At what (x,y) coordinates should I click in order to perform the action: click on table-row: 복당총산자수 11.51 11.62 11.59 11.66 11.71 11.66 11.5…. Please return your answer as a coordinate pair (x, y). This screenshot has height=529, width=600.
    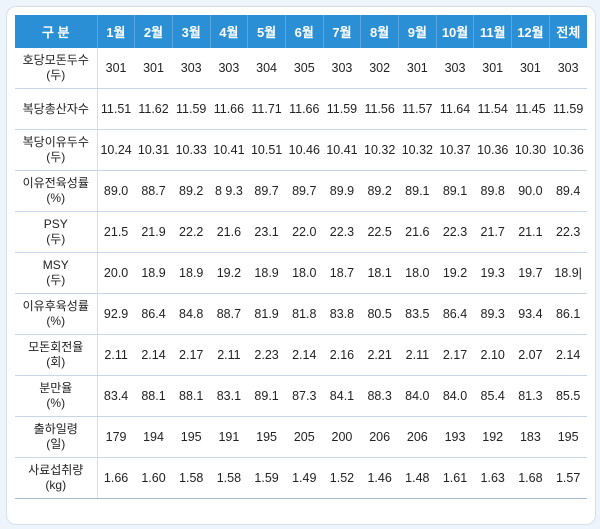
    Looking at the image, I should click on (301, 109).